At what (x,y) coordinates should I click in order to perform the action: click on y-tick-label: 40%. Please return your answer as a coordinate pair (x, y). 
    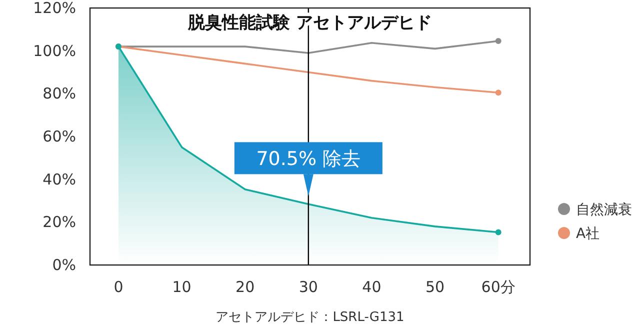
    Looking at the image, I should click on (59, 179).